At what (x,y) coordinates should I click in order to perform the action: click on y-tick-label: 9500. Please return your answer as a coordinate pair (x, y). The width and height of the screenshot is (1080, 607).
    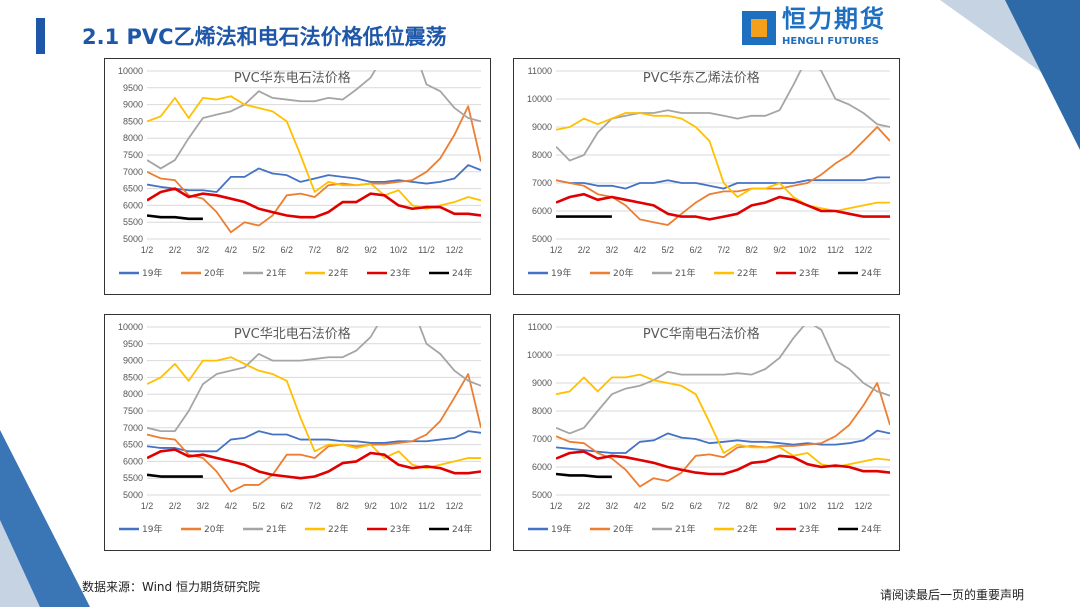
    Looking at the image, I should click on (133, 88).